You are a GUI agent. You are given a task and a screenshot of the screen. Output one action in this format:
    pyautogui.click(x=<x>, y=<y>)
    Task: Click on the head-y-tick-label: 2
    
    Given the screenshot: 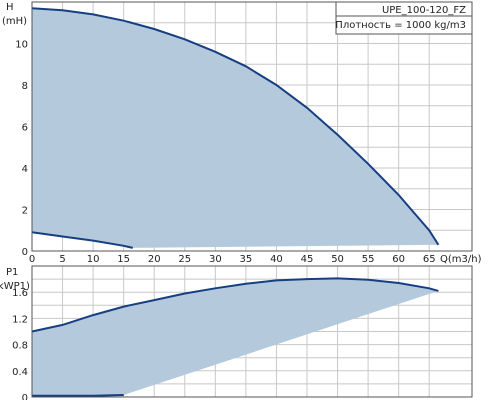 What is the action you would take?
    pyautogui.click(x=25, y=211)
    